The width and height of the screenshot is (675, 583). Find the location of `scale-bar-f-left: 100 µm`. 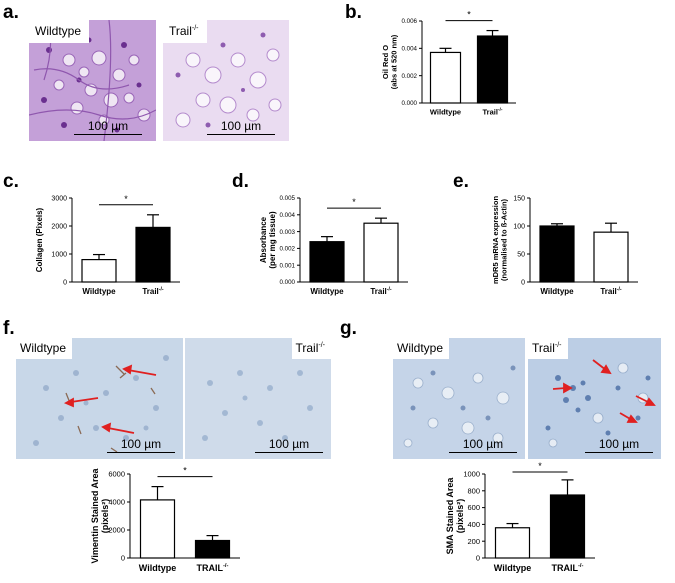

scale-bar-f-left: 100 µm is located at coordinates (141, 445).